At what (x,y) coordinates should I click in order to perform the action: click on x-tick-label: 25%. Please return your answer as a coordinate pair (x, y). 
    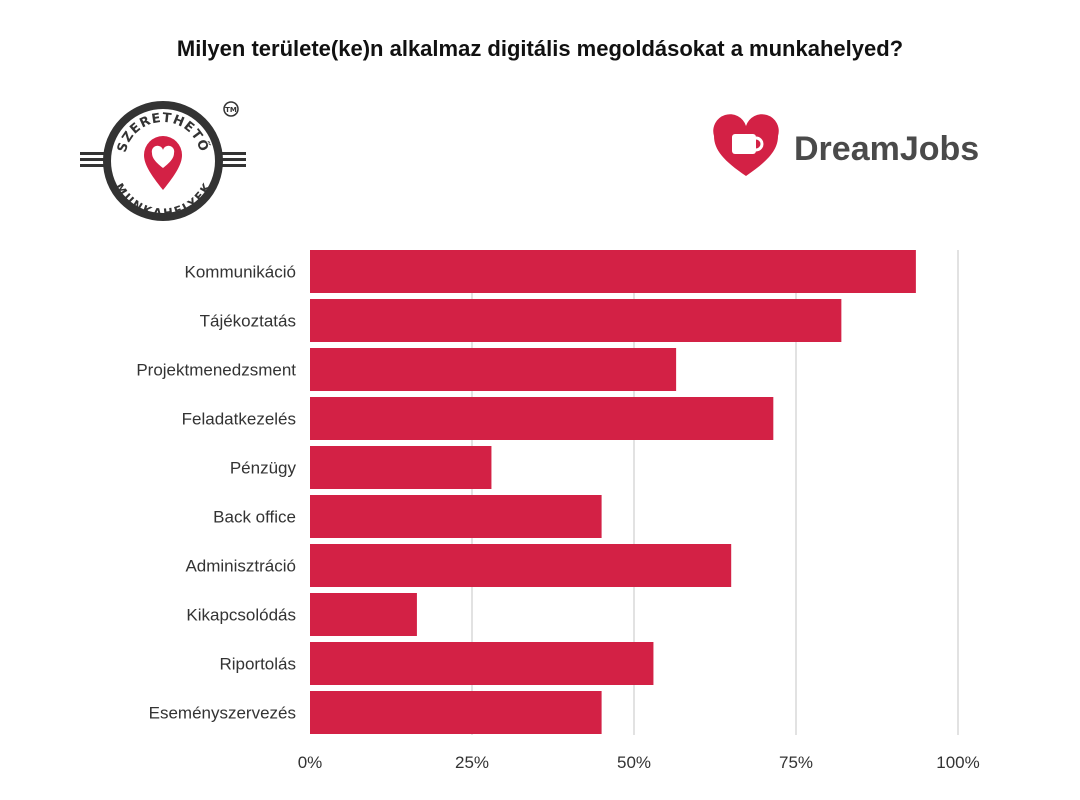
    Looking at the image, I should click on (472, 762).